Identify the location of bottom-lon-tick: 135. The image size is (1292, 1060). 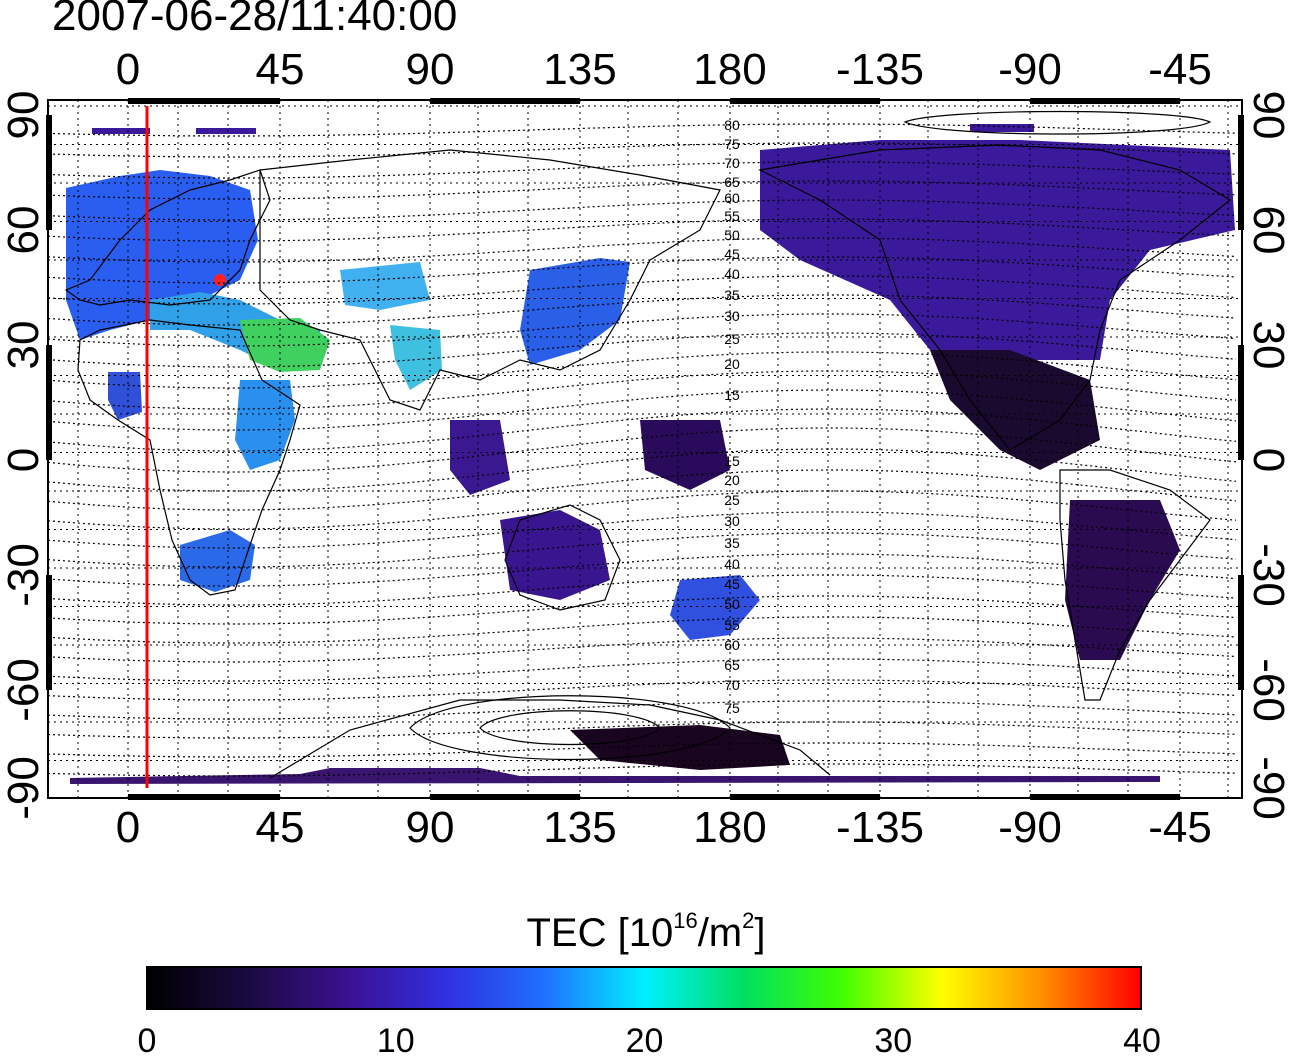
(580, 827).